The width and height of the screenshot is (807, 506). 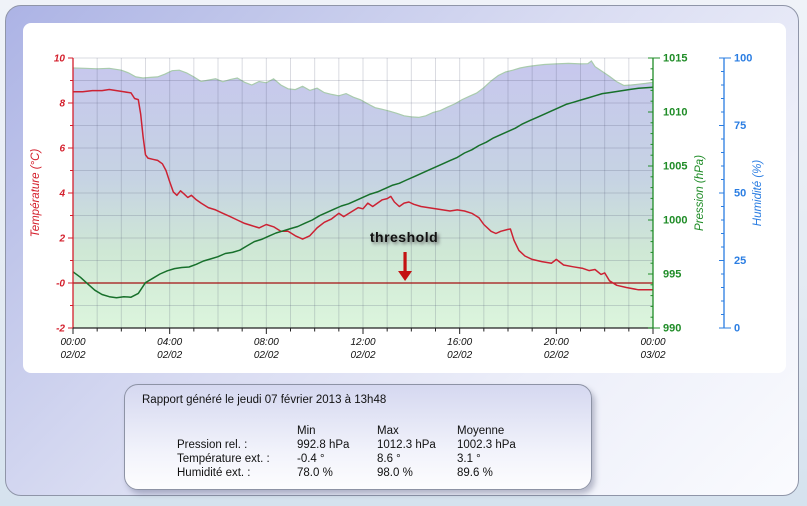 I want to click on humidity-min-value: 78.0 %, so click(x=315, y=473).